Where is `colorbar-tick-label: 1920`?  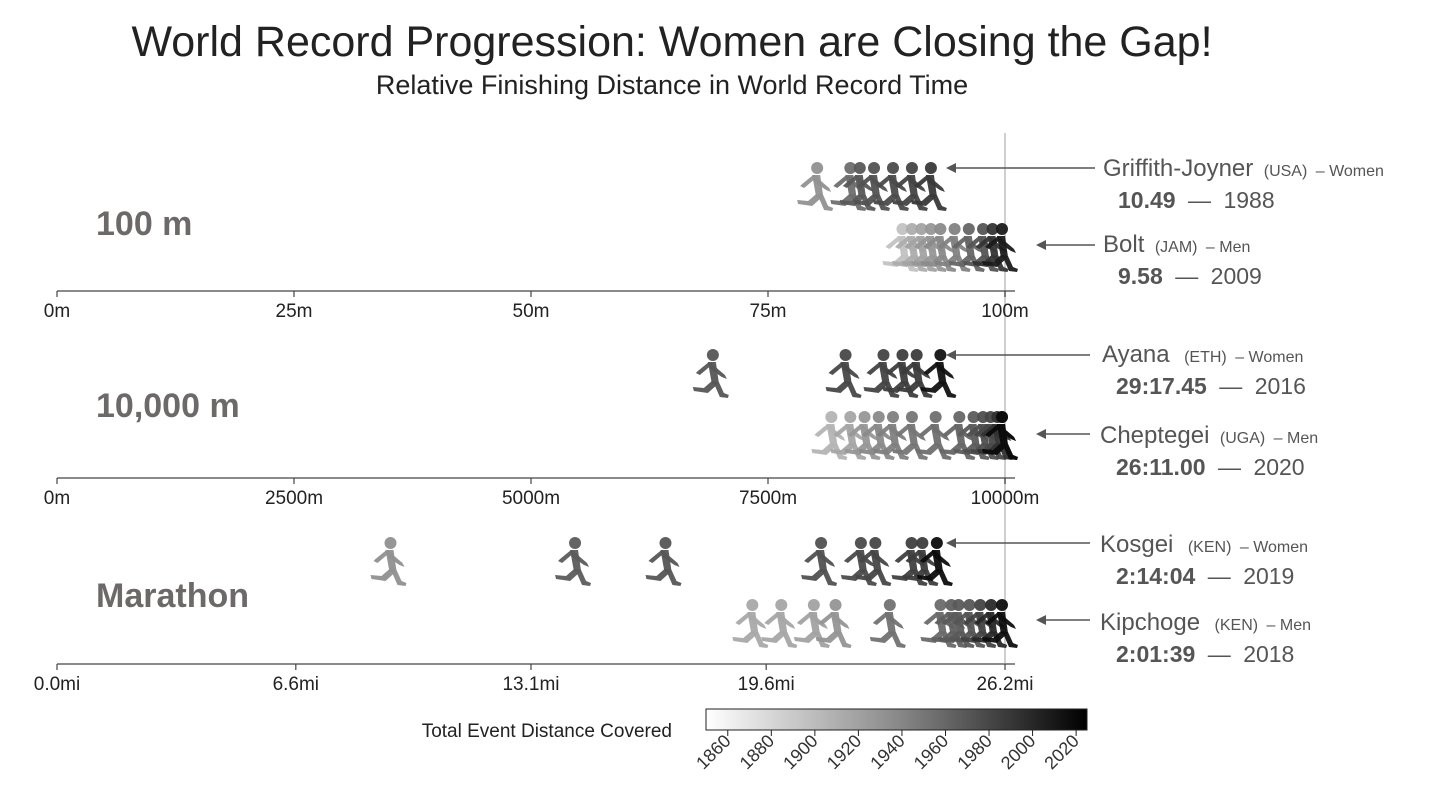
colorbar-tick-label: 1920 is located at coordinates (844, 752).